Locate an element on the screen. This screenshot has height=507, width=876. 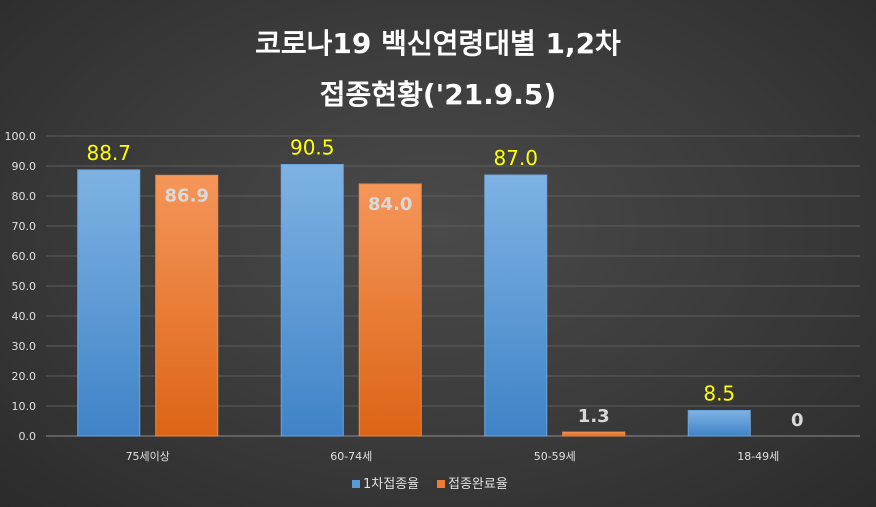
y-tick-label: 0.0 is located at coordinates (28, 436).